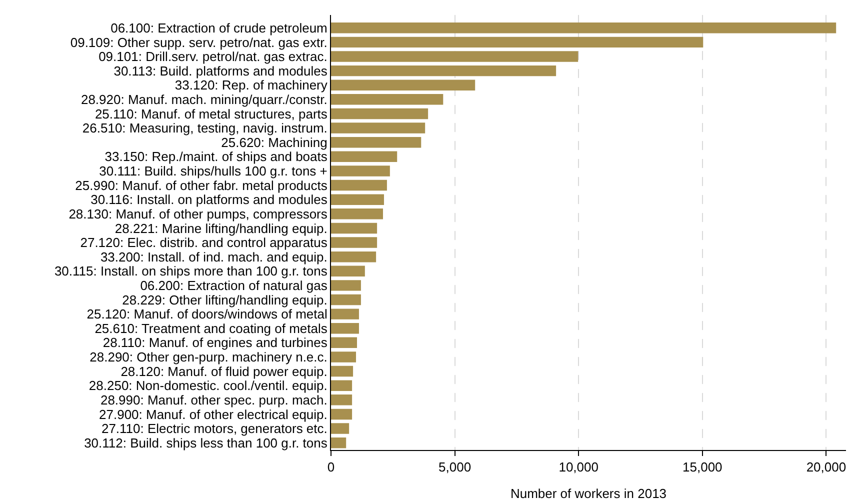 This screenshot has height=502, width=849. I want to click on y-tick-label: 30.111: Build. ships/hulls 100 g.r. tons +, so click(213, 171).